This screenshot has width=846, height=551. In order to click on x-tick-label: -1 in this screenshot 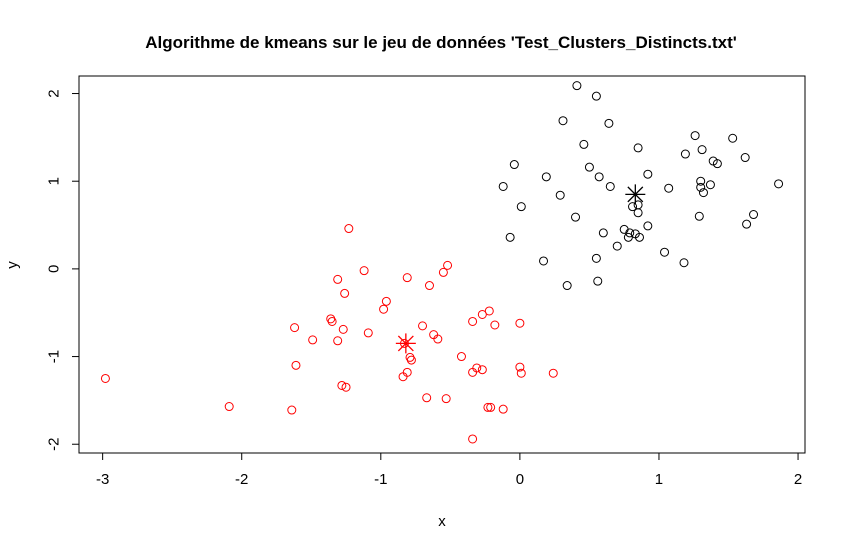, I will do `click(380, 479)`.